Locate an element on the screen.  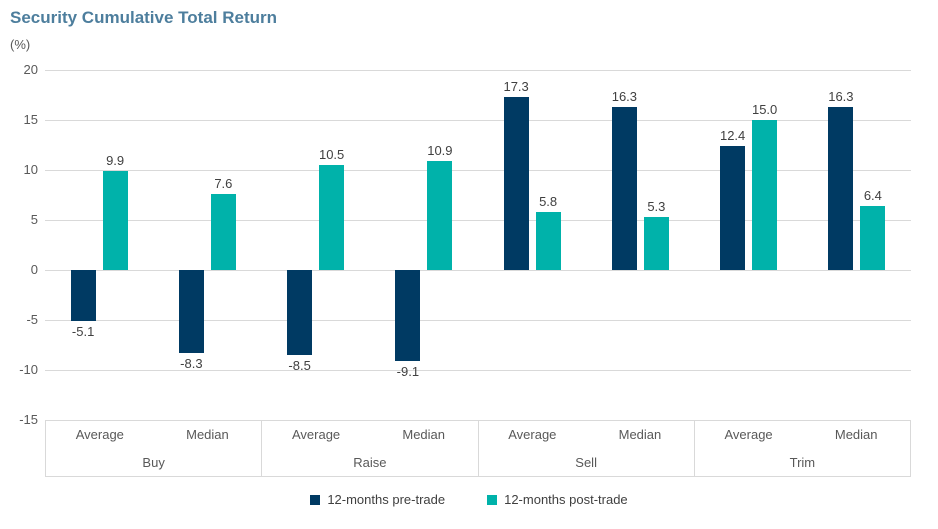
category-cell: Average Median Sell is located at coordinates (585, 448).